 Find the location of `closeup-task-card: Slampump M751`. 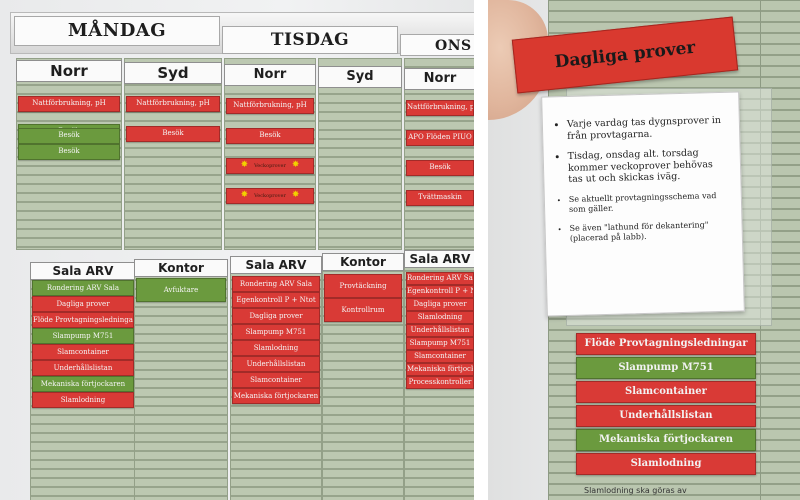

closeup-task-card: Slampump M751 is located at coordinates (666, 368).